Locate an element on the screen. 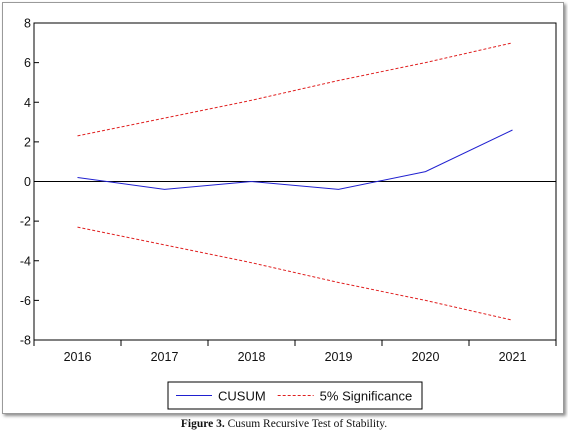 This screenshot has height=438, width=568. y-tick-label: -6 is located at coordinates (25, 301).